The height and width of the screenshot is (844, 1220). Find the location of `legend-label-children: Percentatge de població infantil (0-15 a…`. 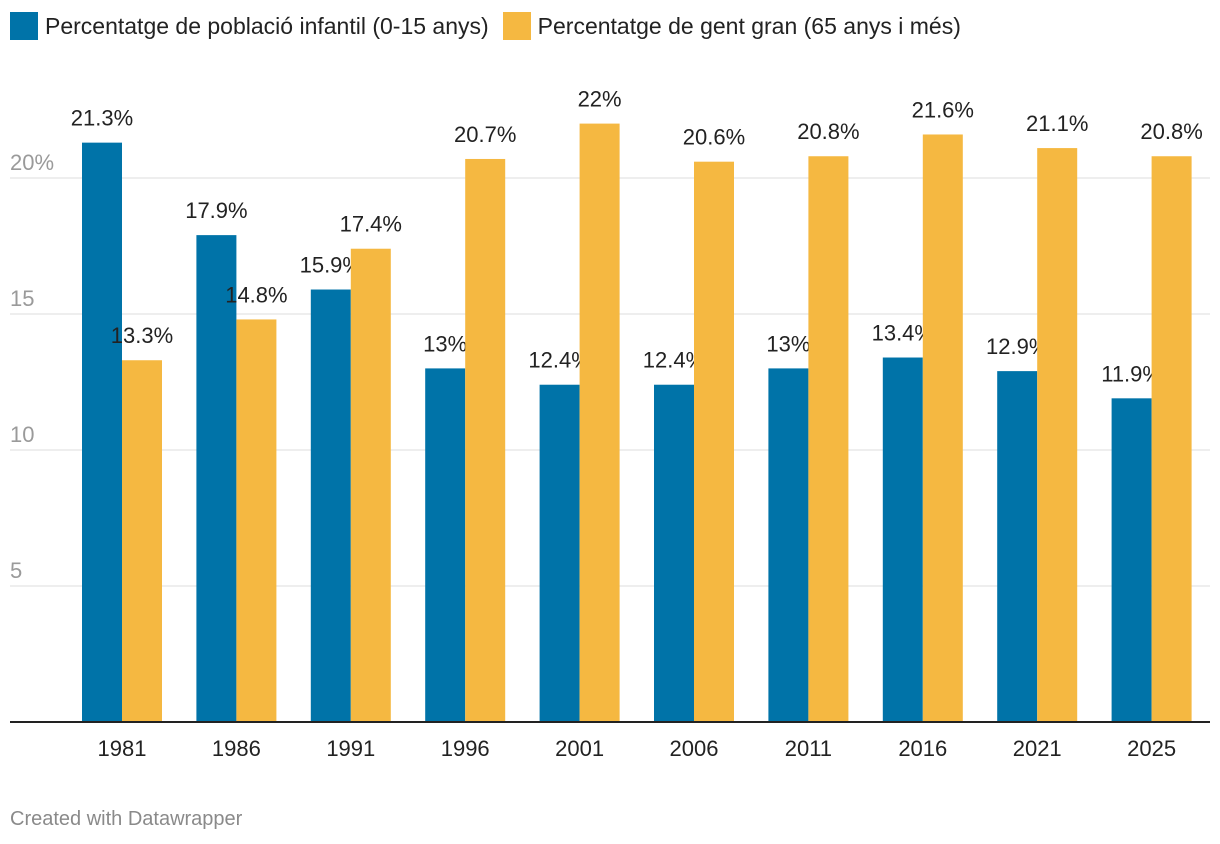

legend-label-children: Percentatge de població infantil (0-15 a… is located at coordinates (267, 25).